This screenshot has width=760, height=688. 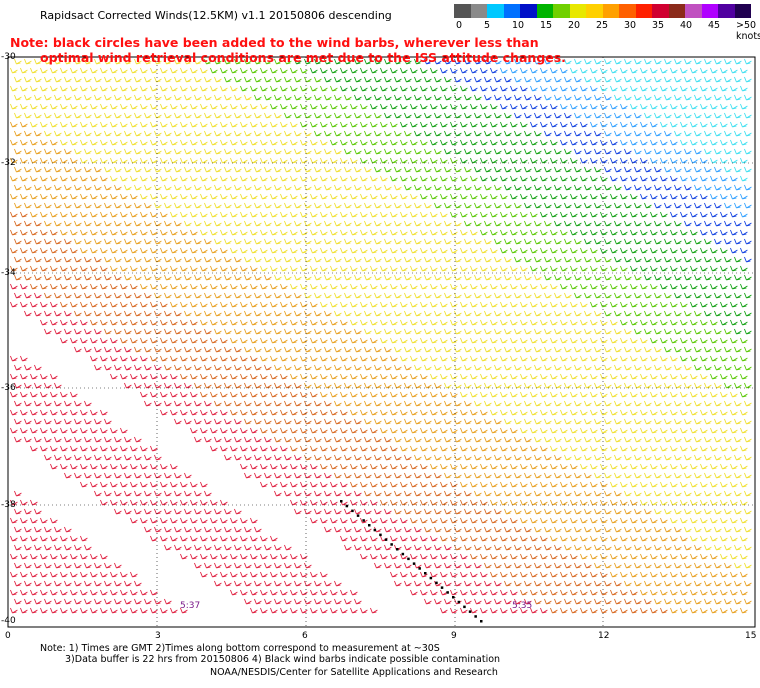 What do you see at coordinates (602, 25) in the screenshot?
I see `legend-label: 25` at bounding box center [602, 25].